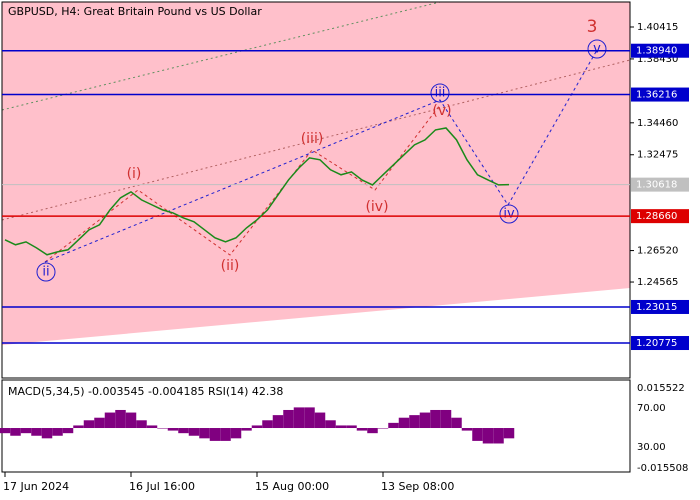 Image resolution: width=700 pixels, height=500 pixels. Describe the element at coordinates (662, 468) in the screenshot. I see `indicator-tick-label: -0.015508` at that location.